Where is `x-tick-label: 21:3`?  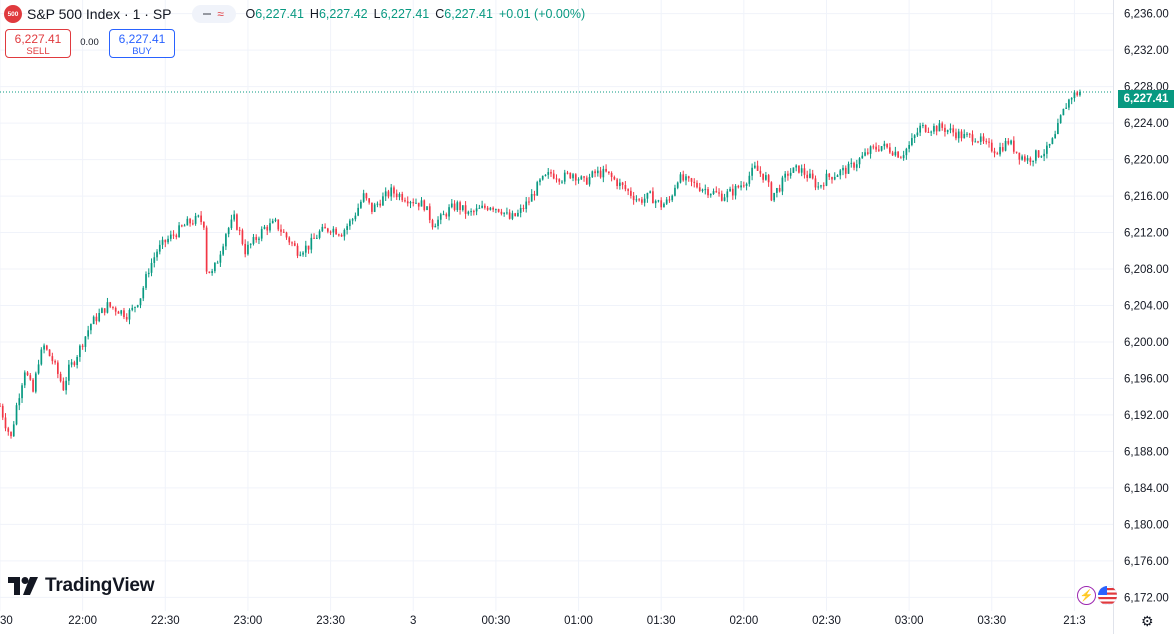
x-tick-label: 21:3 is located at coordinates (1074, 621).